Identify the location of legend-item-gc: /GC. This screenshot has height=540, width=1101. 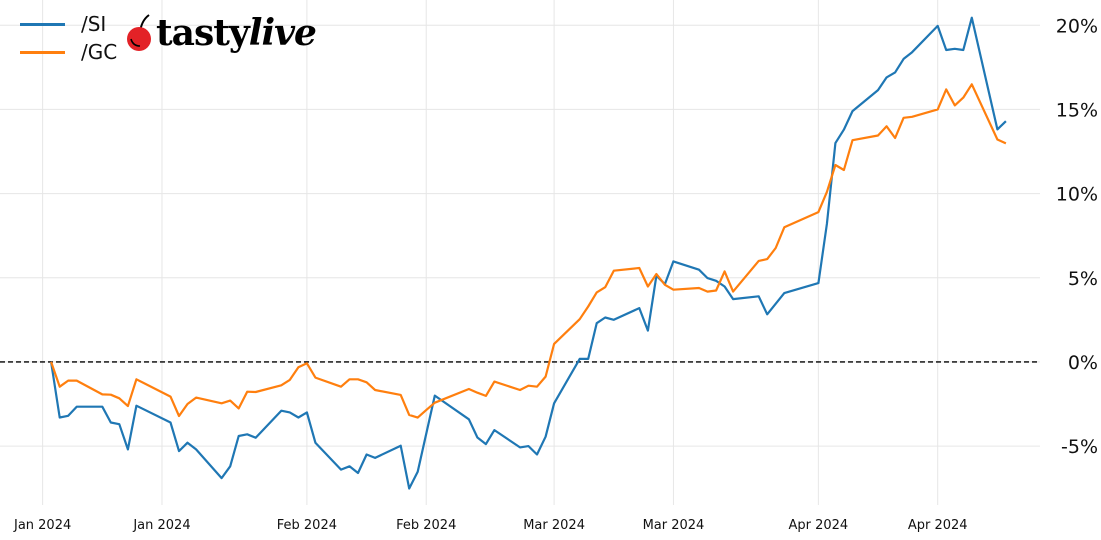
(68, 52).